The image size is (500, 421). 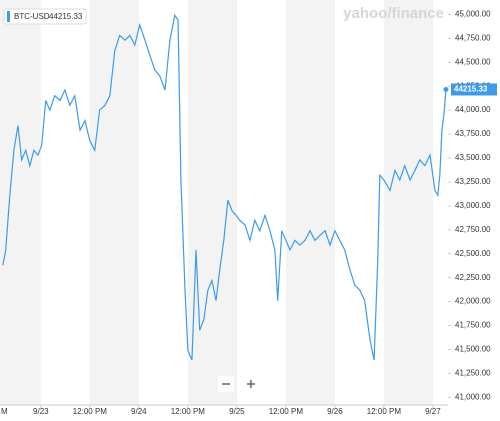 I want to click on legend-label: BTC-USD, so click(x=32, y=16).